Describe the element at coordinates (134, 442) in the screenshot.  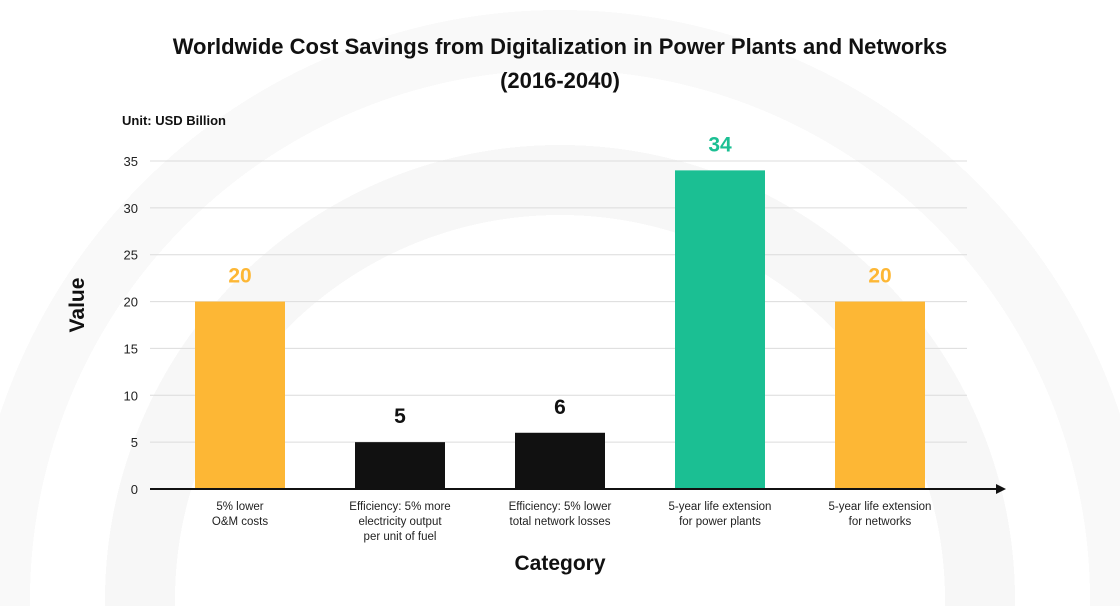
I see `y-tick-label: 5` at that location.